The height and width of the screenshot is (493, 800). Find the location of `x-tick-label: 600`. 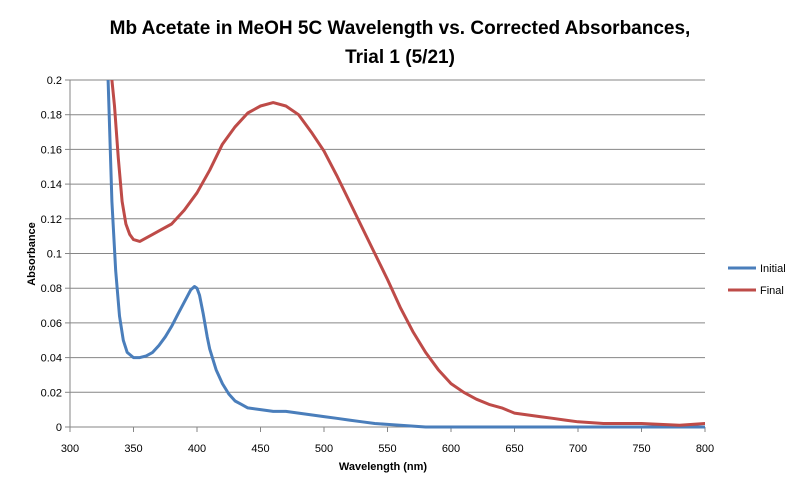

x-tick-label: 600 is located at coordinates (451, 449).